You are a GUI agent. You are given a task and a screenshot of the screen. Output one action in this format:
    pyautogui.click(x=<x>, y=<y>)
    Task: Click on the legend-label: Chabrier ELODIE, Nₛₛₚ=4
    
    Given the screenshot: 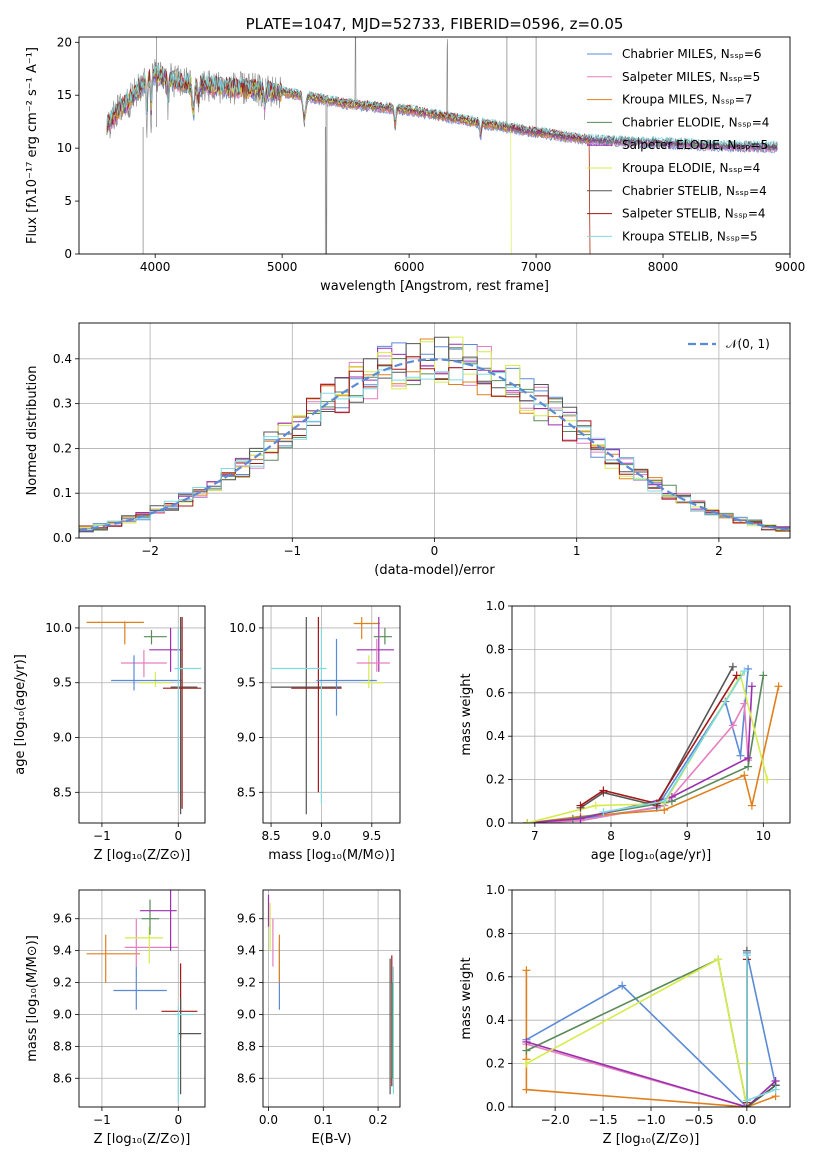 What is the action you would take?
    pyautogui.click(x=695, y=122)
    